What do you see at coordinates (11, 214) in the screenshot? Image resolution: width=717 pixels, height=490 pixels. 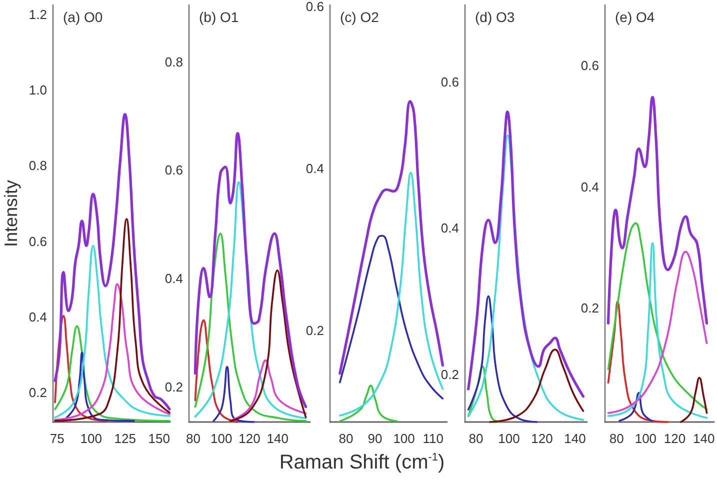 I see `y-axis-title: Intensity` at bounding box center [11, 214].